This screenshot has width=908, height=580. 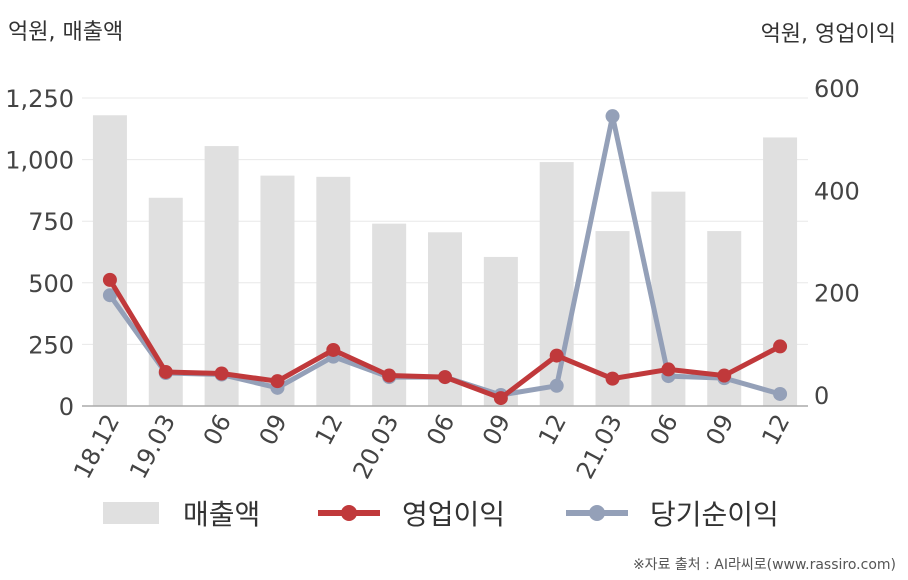 What do you see at coordinates (837, 294) in the screenshot?
I see `right-tick-label: 200` at bounding box center [837, 294].